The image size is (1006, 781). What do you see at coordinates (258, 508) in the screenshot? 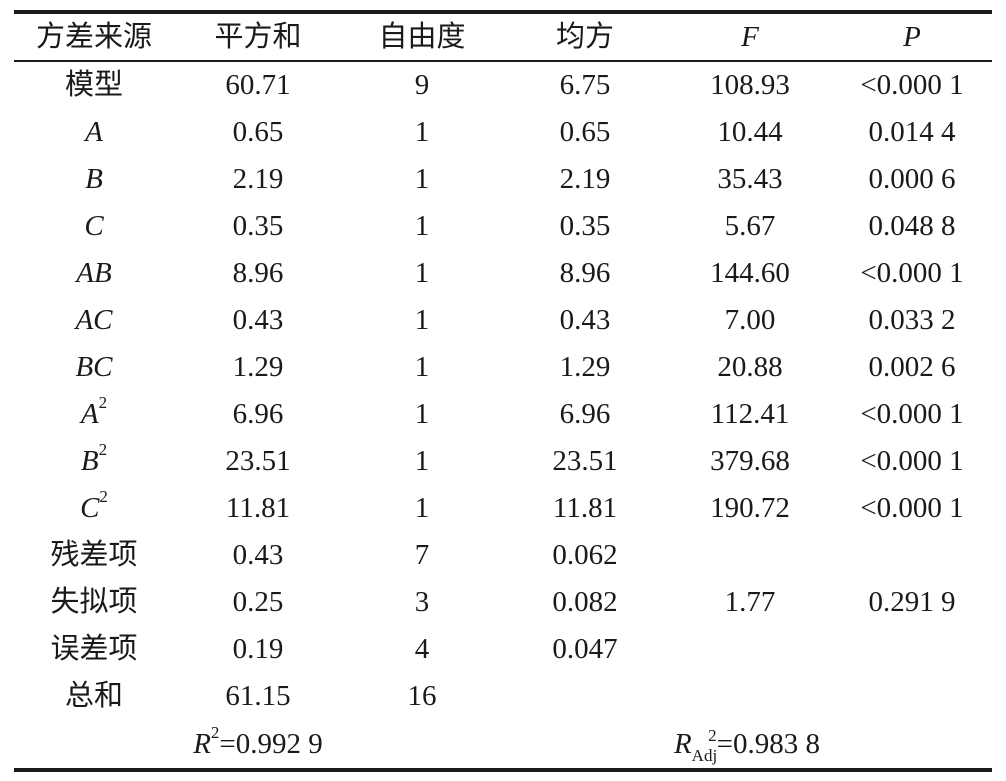
I see `cell-sum-of-squares: 11.81` at bounding box center [258, 508].